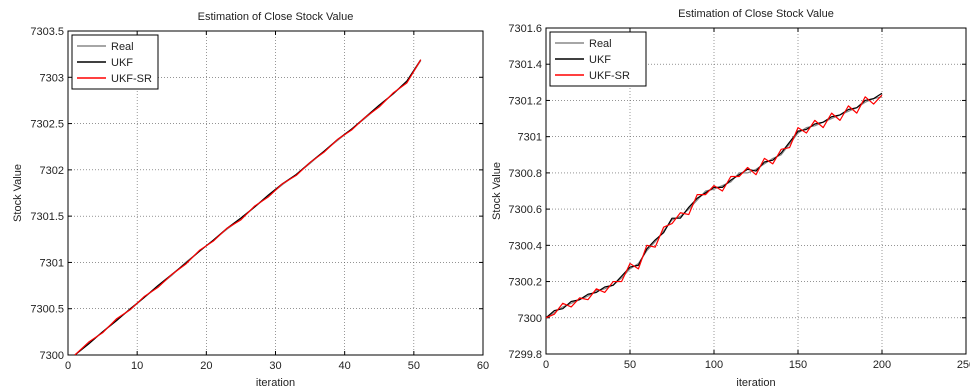  I want to click on y-tick-label: 7299.8, so click(525, 355).